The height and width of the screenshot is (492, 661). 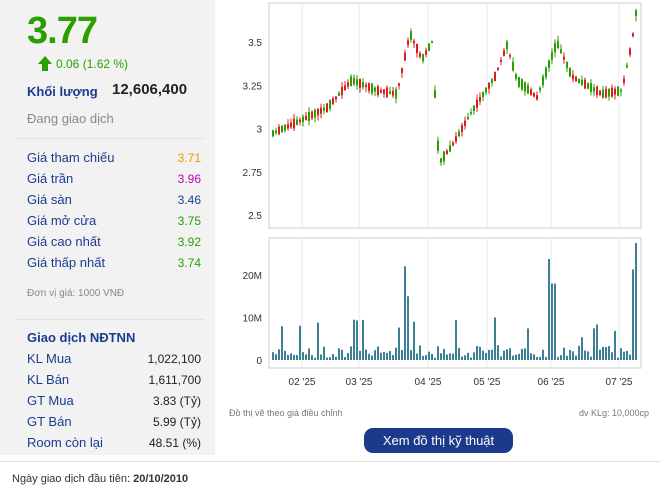 I want to click on price-row-value: 3.46, so click(x=189, y=200).